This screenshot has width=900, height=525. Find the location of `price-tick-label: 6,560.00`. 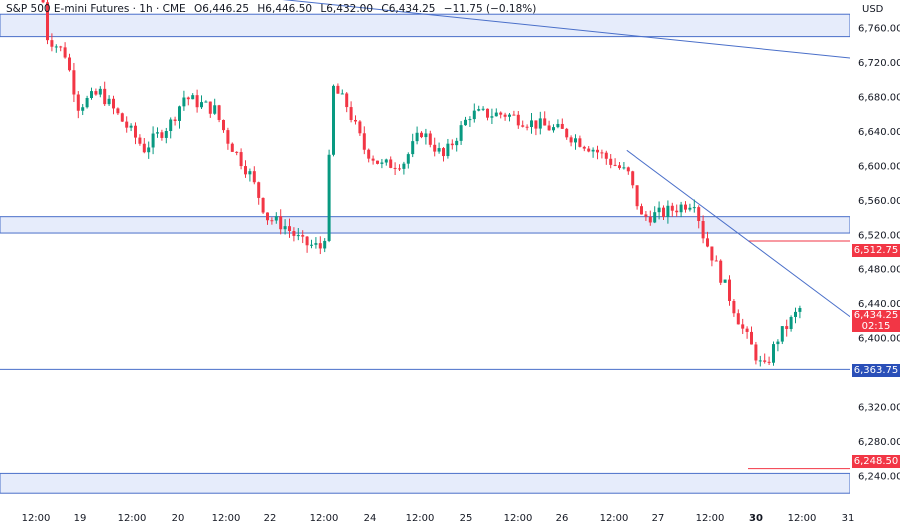

price-tick-label: 6,560.00 is located at coordinates (879, 201).